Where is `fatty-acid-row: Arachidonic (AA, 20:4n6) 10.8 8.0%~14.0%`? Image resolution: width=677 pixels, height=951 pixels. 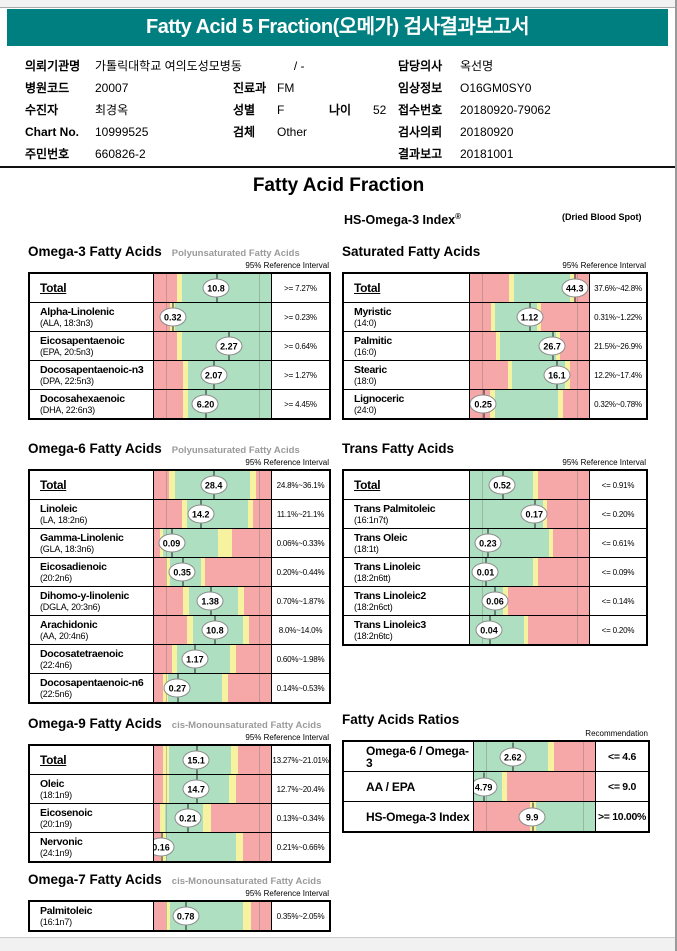 fatty-acid-row: Arachidonic (AA, 20:4n6) 10.8 8.0%~14.0% is located at coordinates (179, 629).